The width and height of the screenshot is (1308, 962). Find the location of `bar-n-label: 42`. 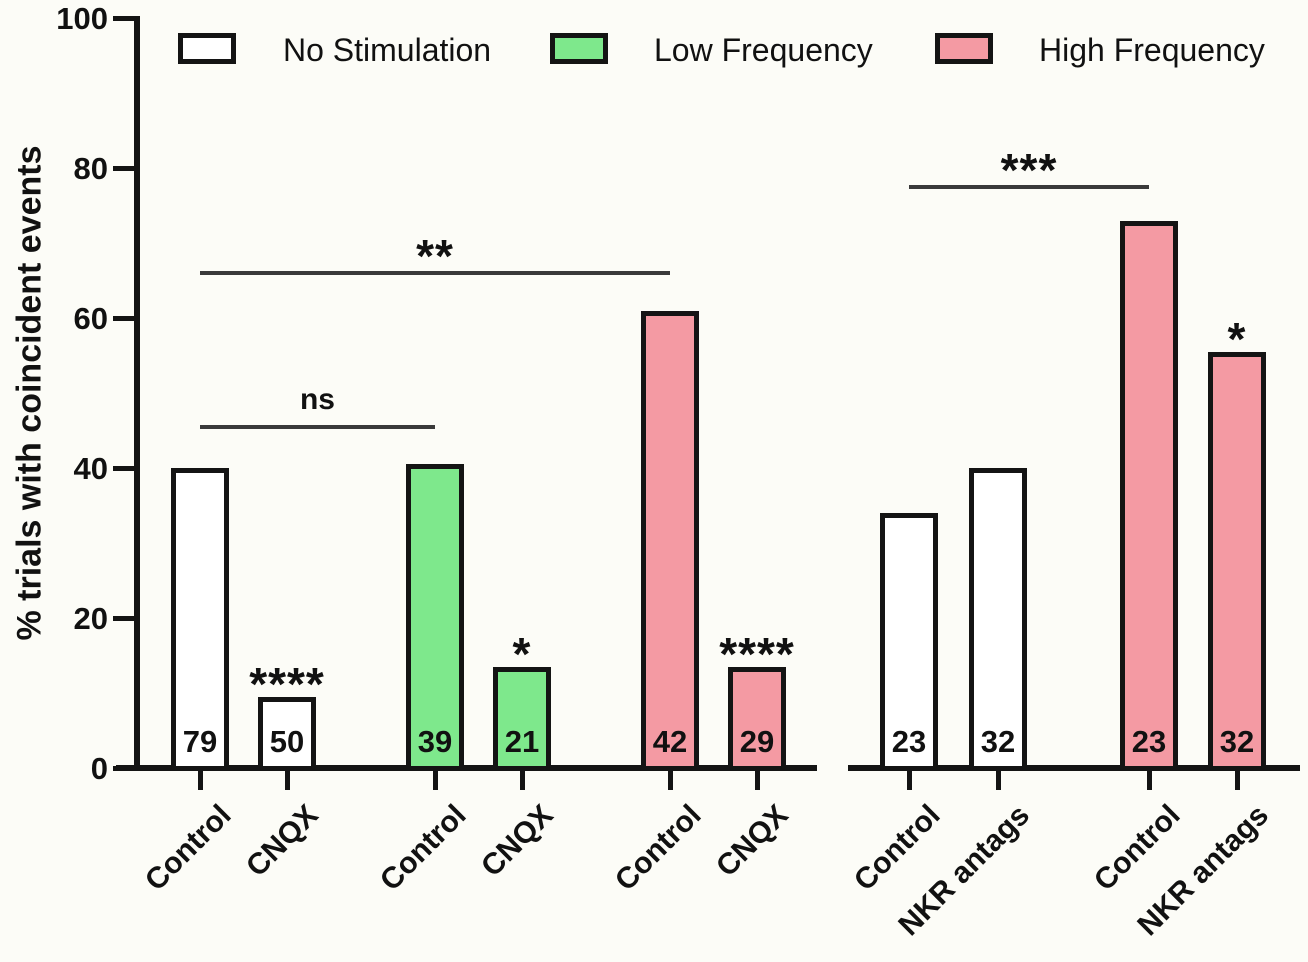

bar-n-label: 42 is located at coordinates (670, 741).